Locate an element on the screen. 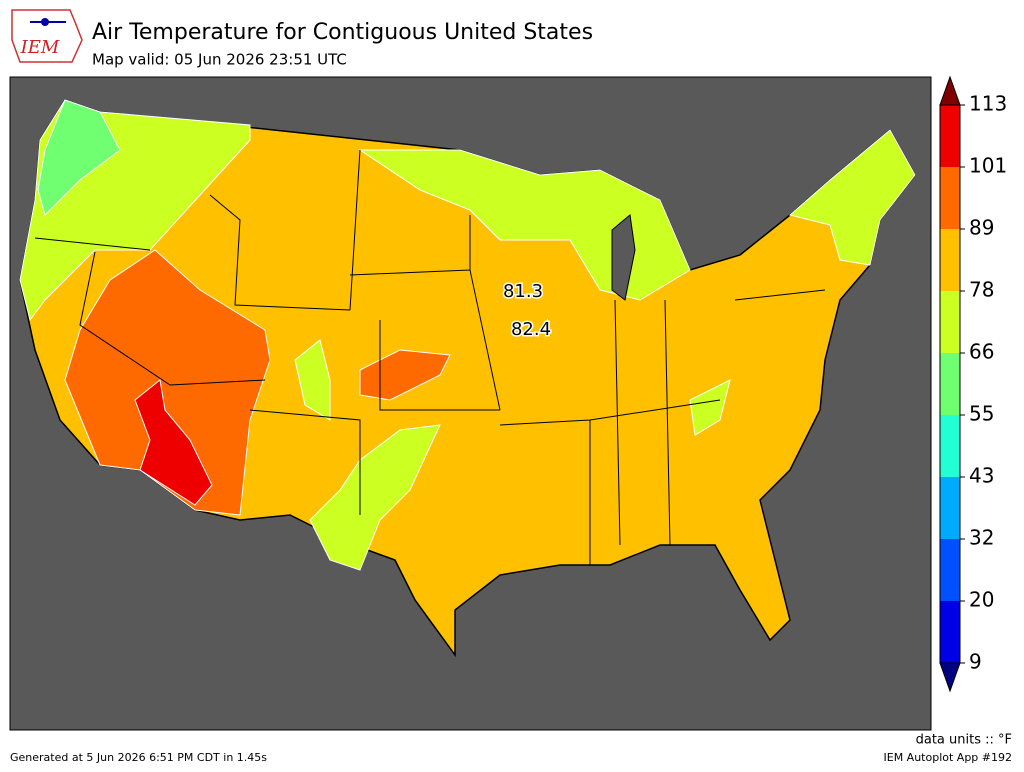 This screenshot has height=772, width=1024. colorbar-tick-label: 43 is located at coordinates (981, 476).